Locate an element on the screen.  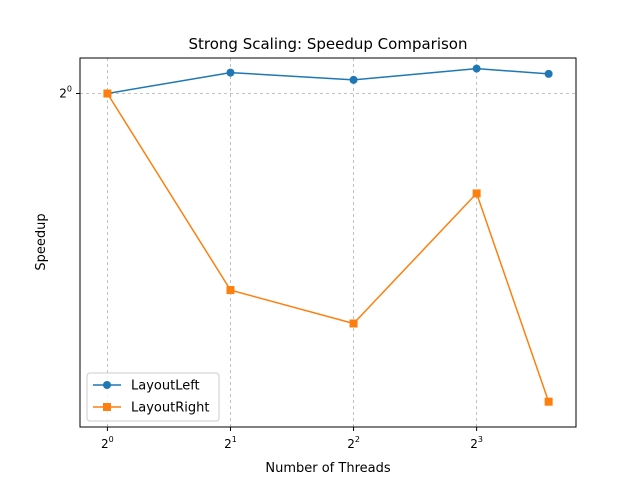
x-tick-label: 21 is located at coordinates (230, 443).